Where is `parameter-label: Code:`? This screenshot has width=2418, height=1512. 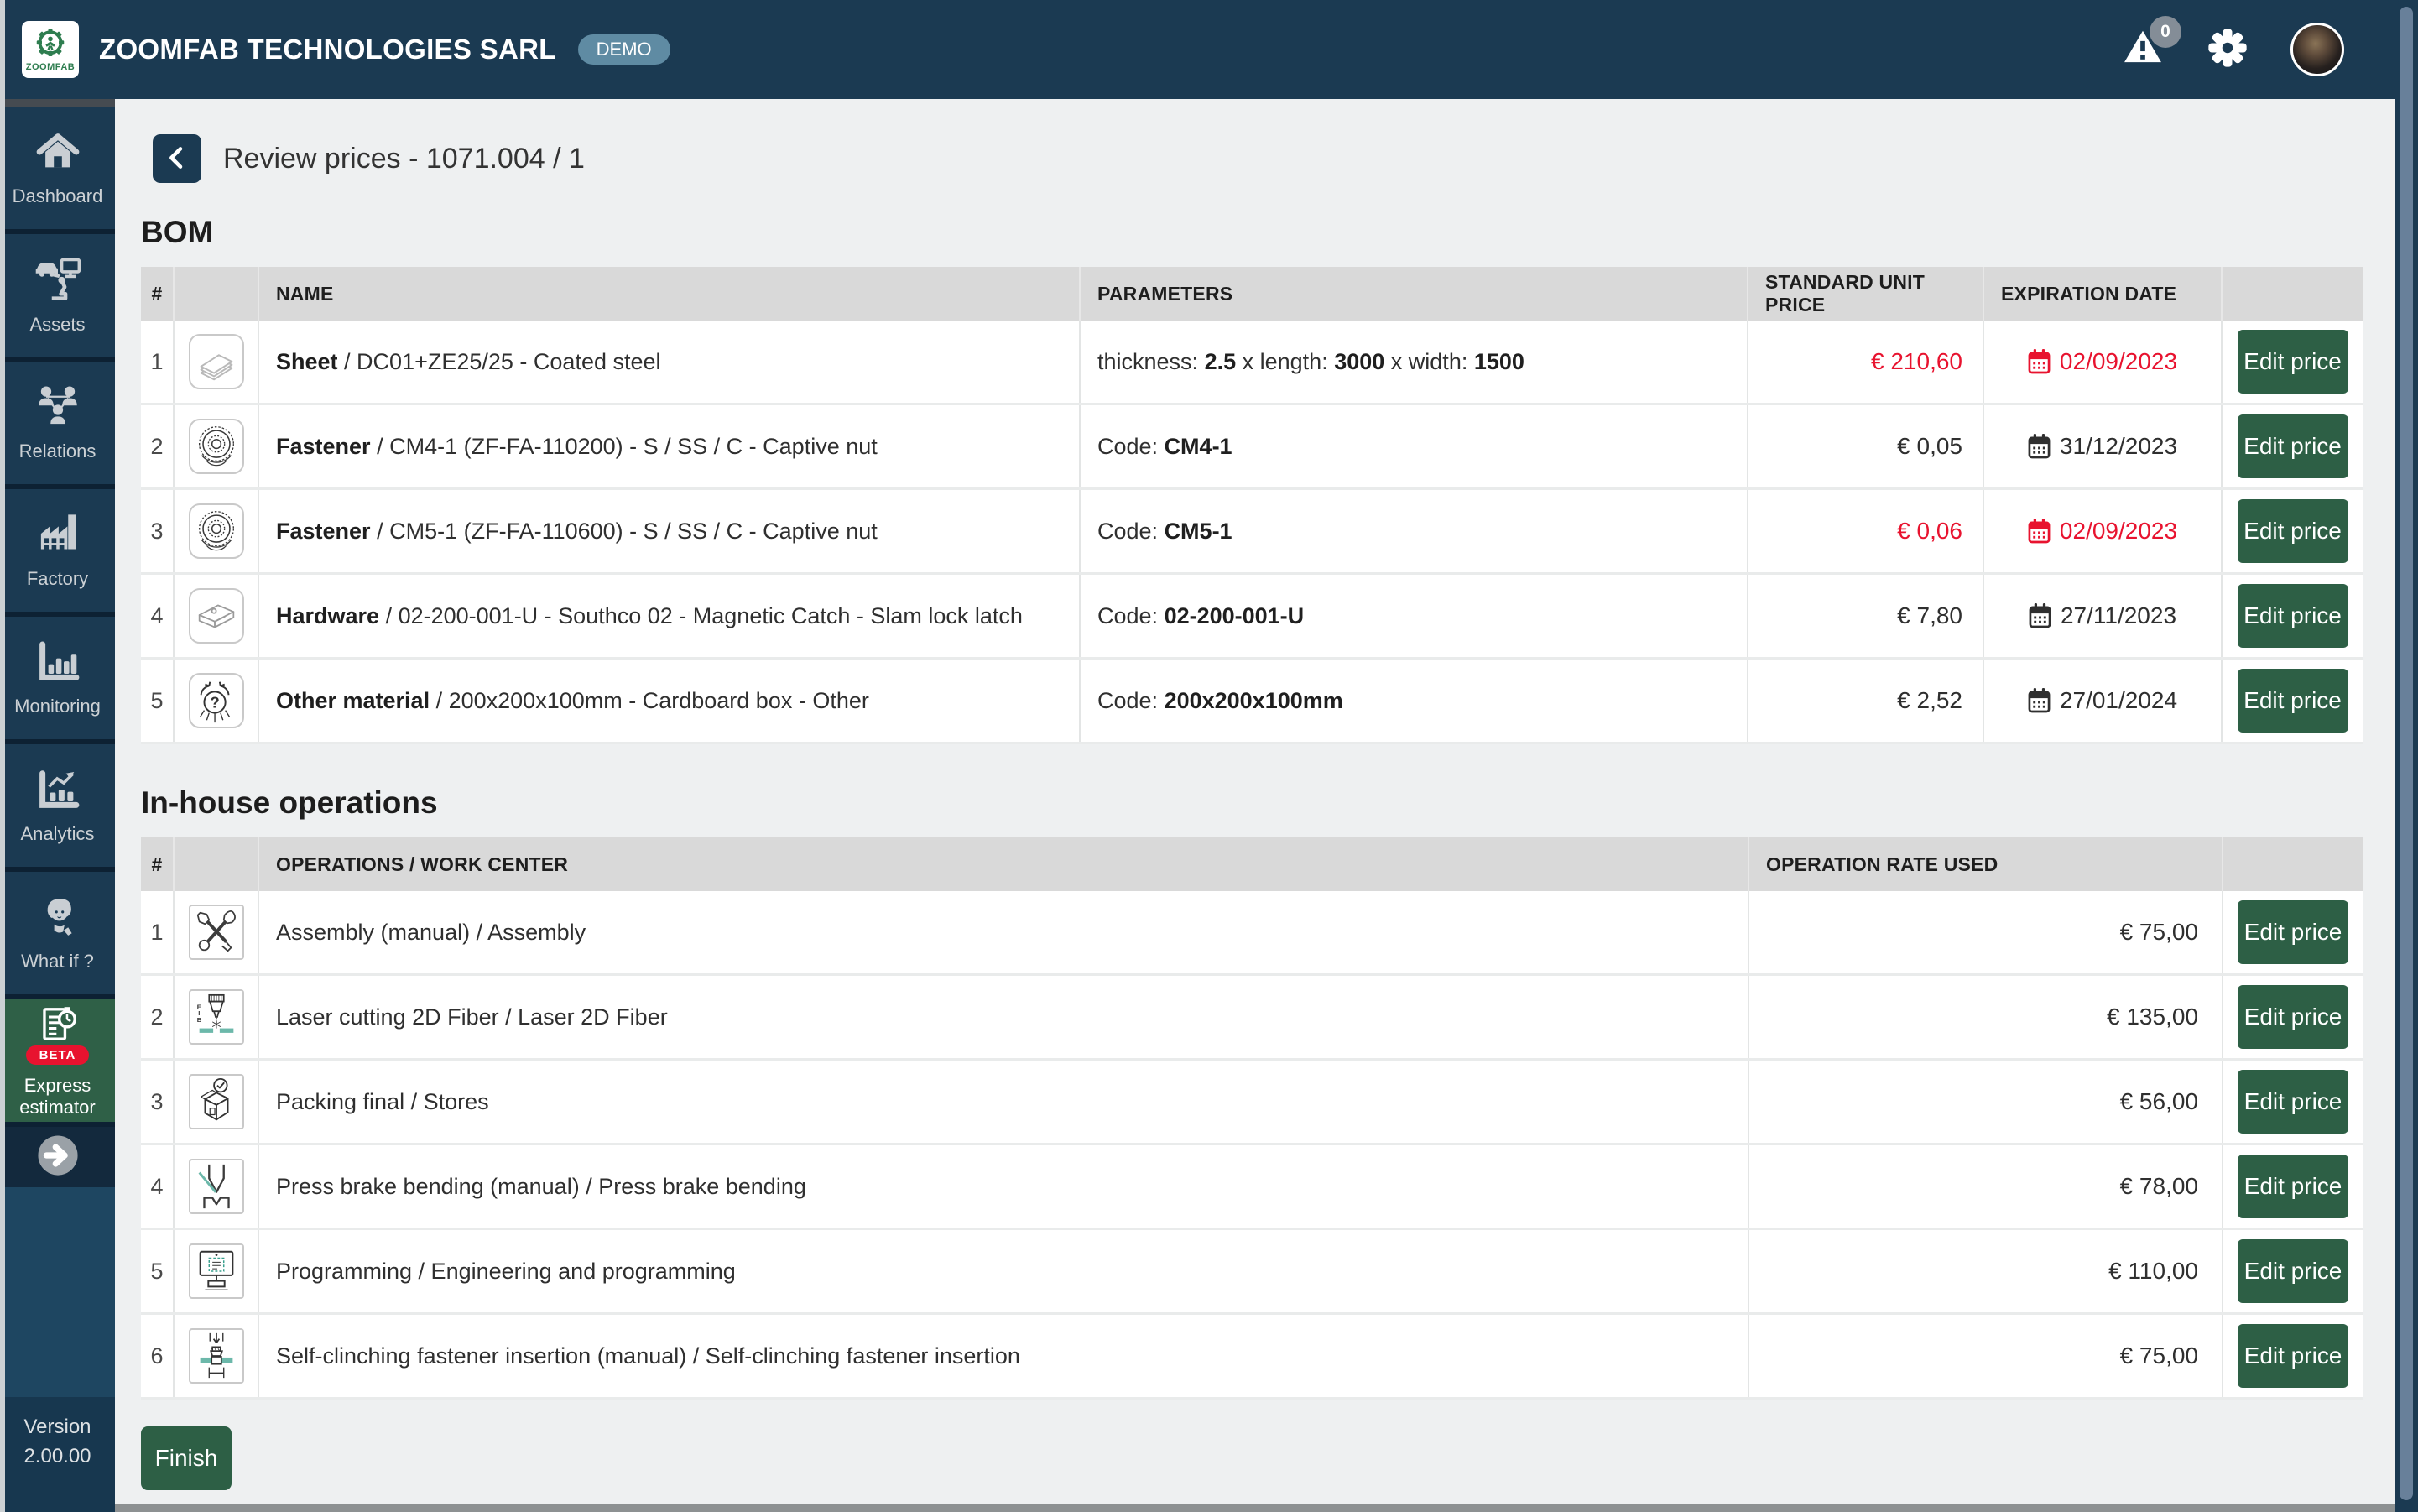
parameter-label: Code: is located at coordinates (1131, 700).